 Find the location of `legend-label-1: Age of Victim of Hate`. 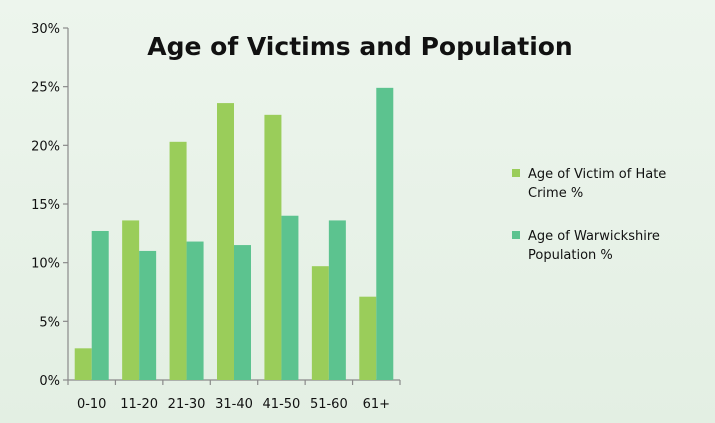

legend-label-1: Age of Victim of Hate is located at coordinates (597, 174).